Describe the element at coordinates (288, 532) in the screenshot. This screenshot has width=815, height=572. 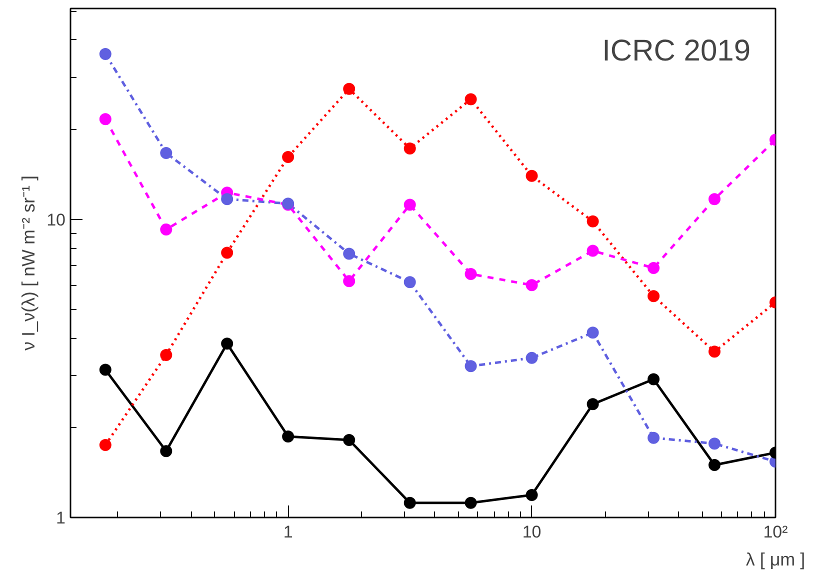
I see `x-tick-label: 1` at that location.